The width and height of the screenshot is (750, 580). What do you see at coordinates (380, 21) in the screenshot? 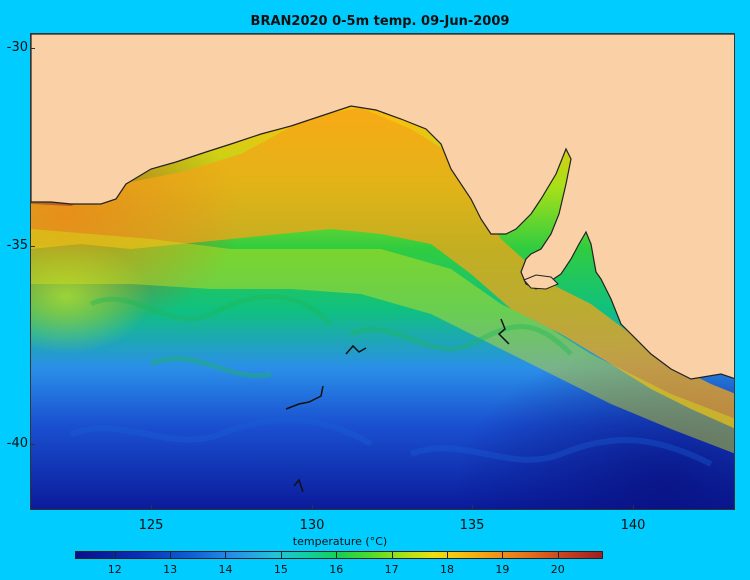
I see `map-title: BRAN2020 0-5m temp. 09-Jun-2009` at bounding box center [380, 21].